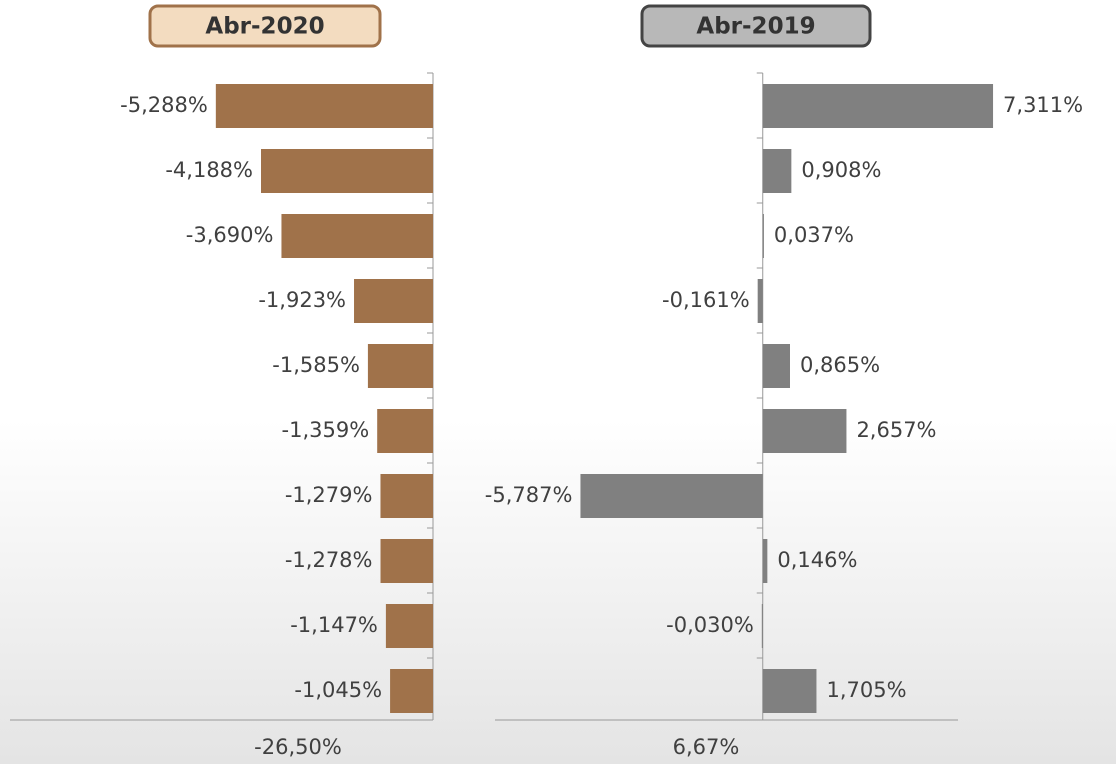 This screenshot has width=1116, height=764. What do you see at coordinates (329, 495) in the screenshot?
I see `value-label: -1,279%` at bounding box center [329, 495].